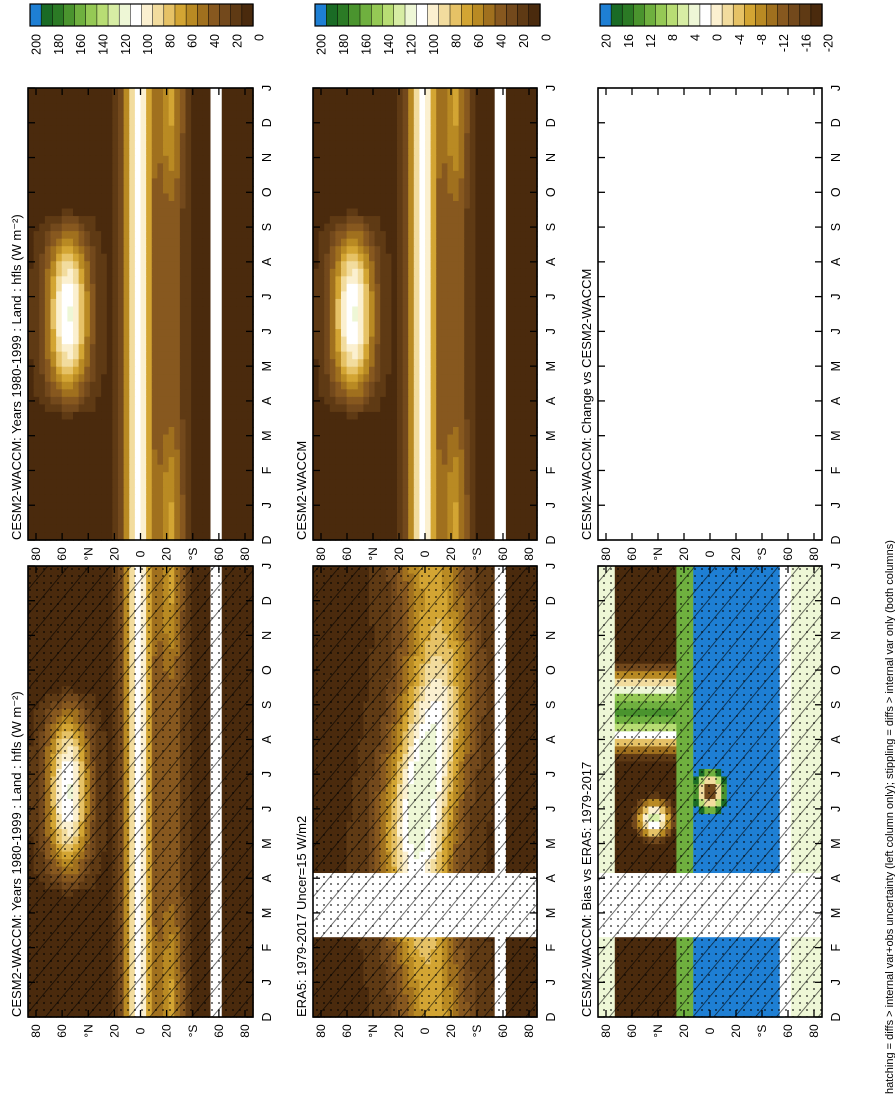  Describe the element at coordinates (267, 739) in the screenshot. I see `month-label: A` at that location.